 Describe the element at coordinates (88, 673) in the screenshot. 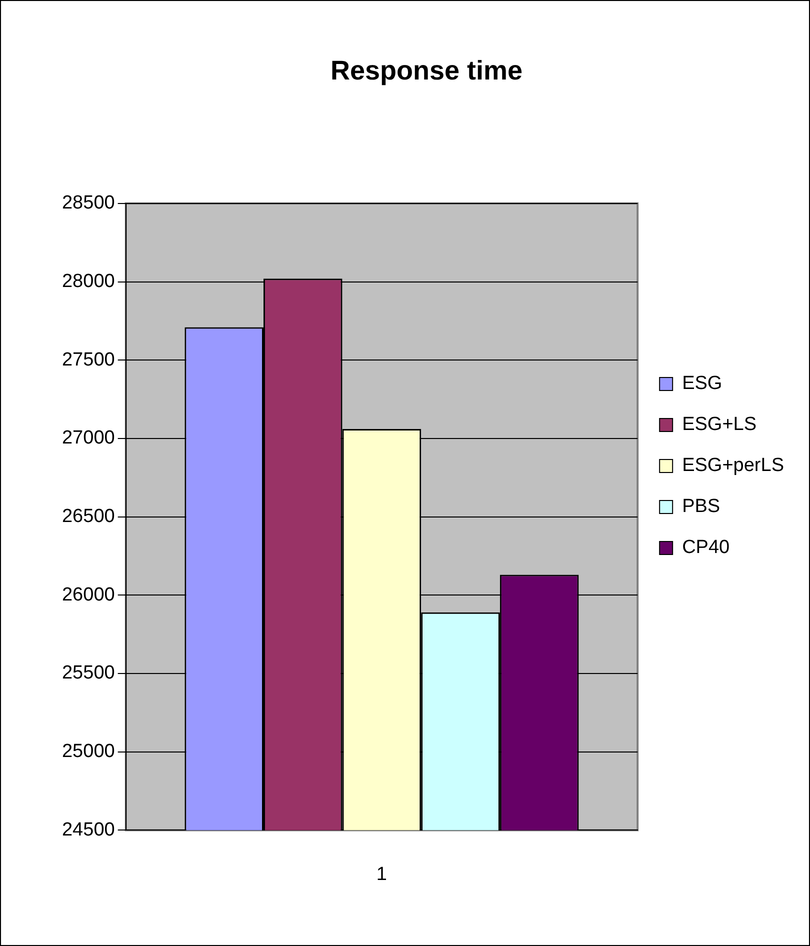

I see `y-tick-label: 25500` at that location.